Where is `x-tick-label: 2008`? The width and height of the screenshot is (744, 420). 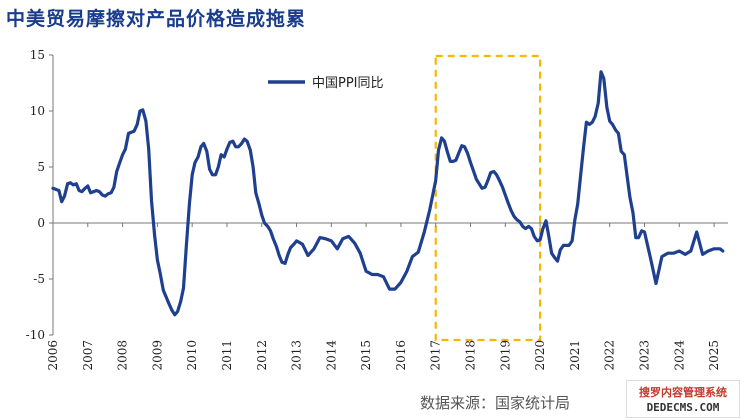
x-tick-label: 2008 is located at coordinates (123, 355).